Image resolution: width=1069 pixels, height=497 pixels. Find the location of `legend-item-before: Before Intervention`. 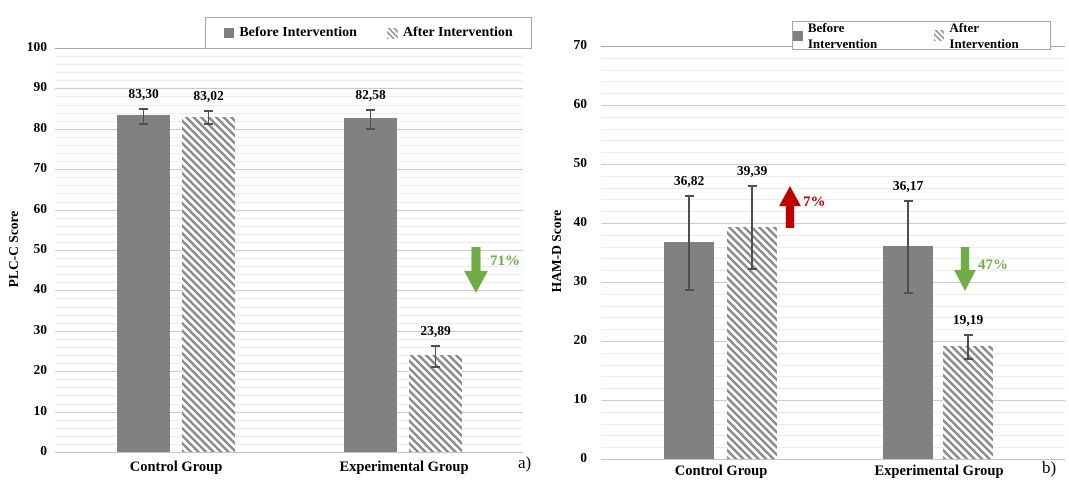

legend-item-before: Before Intervention is located at coordinates (290, 33).